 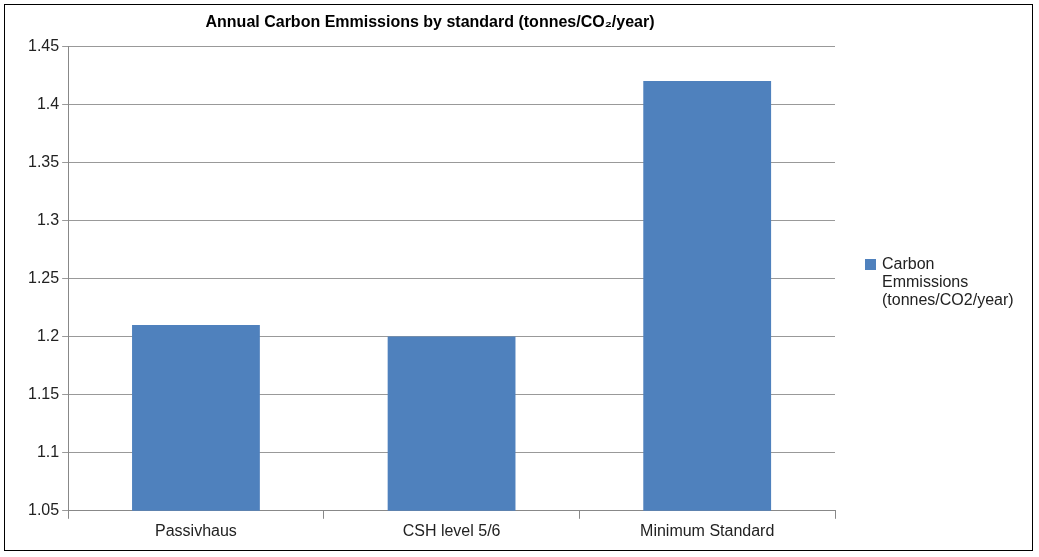 I want to click on x-tick-label: Minimum Standard, so click(x=707, y=530).